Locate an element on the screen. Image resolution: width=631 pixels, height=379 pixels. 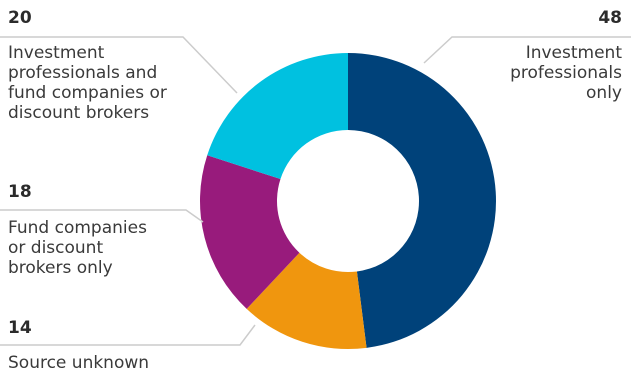
data-label-investment-only: 48 is located at coordinates (610, 18).